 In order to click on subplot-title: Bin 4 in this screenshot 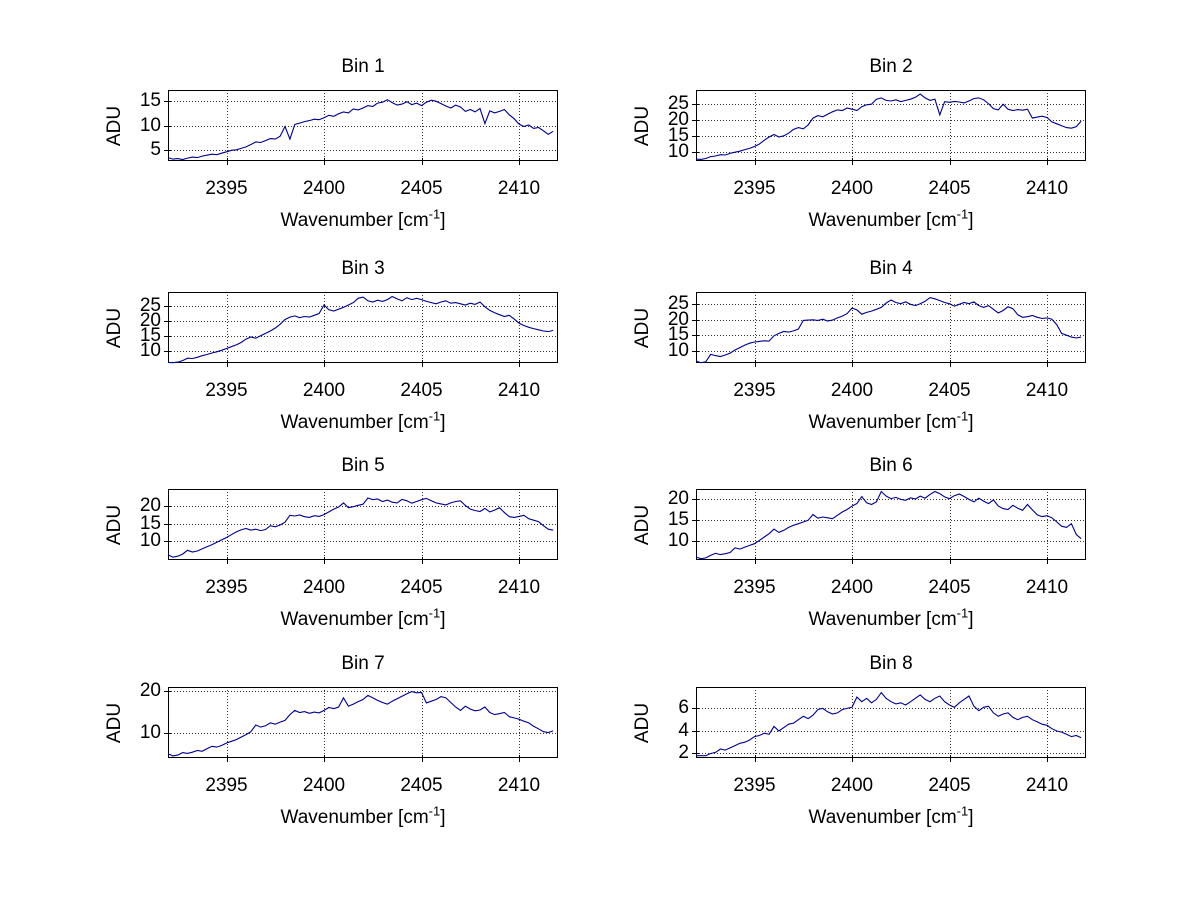, I will do `click(891, 268)`.